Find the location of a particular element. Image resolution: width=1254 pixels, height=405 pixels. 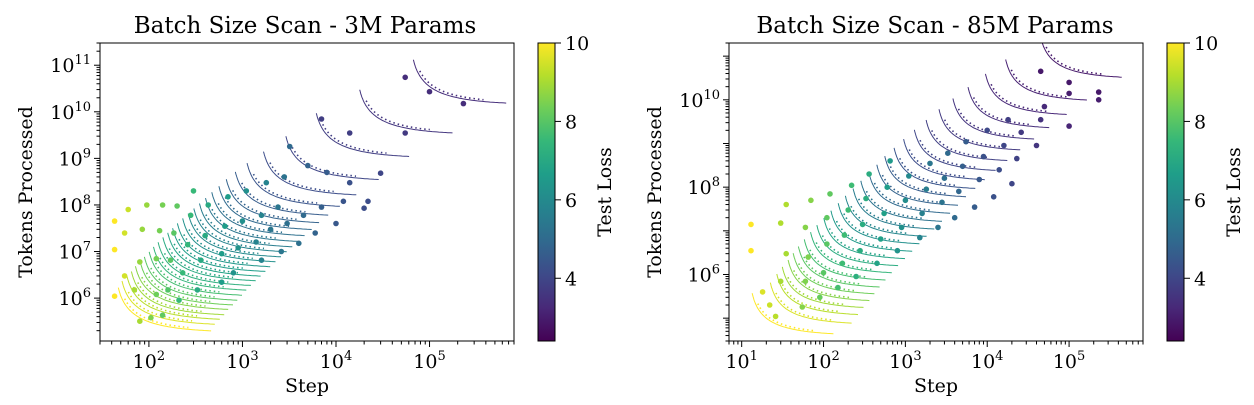

x-tick-label: 10¹ is located at coordinates (741, 361).